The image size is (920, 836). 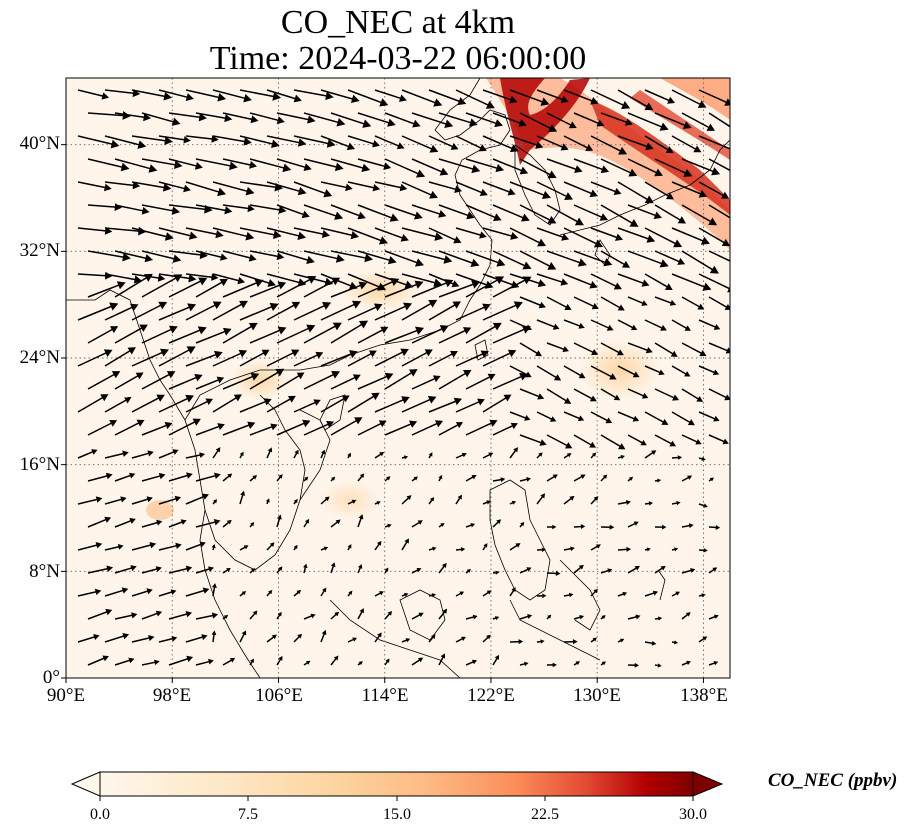 What do you see at coordinates (708, 784) in the screenshot?
I see `colorbar-extend-high` at bounding box center [708, 784].